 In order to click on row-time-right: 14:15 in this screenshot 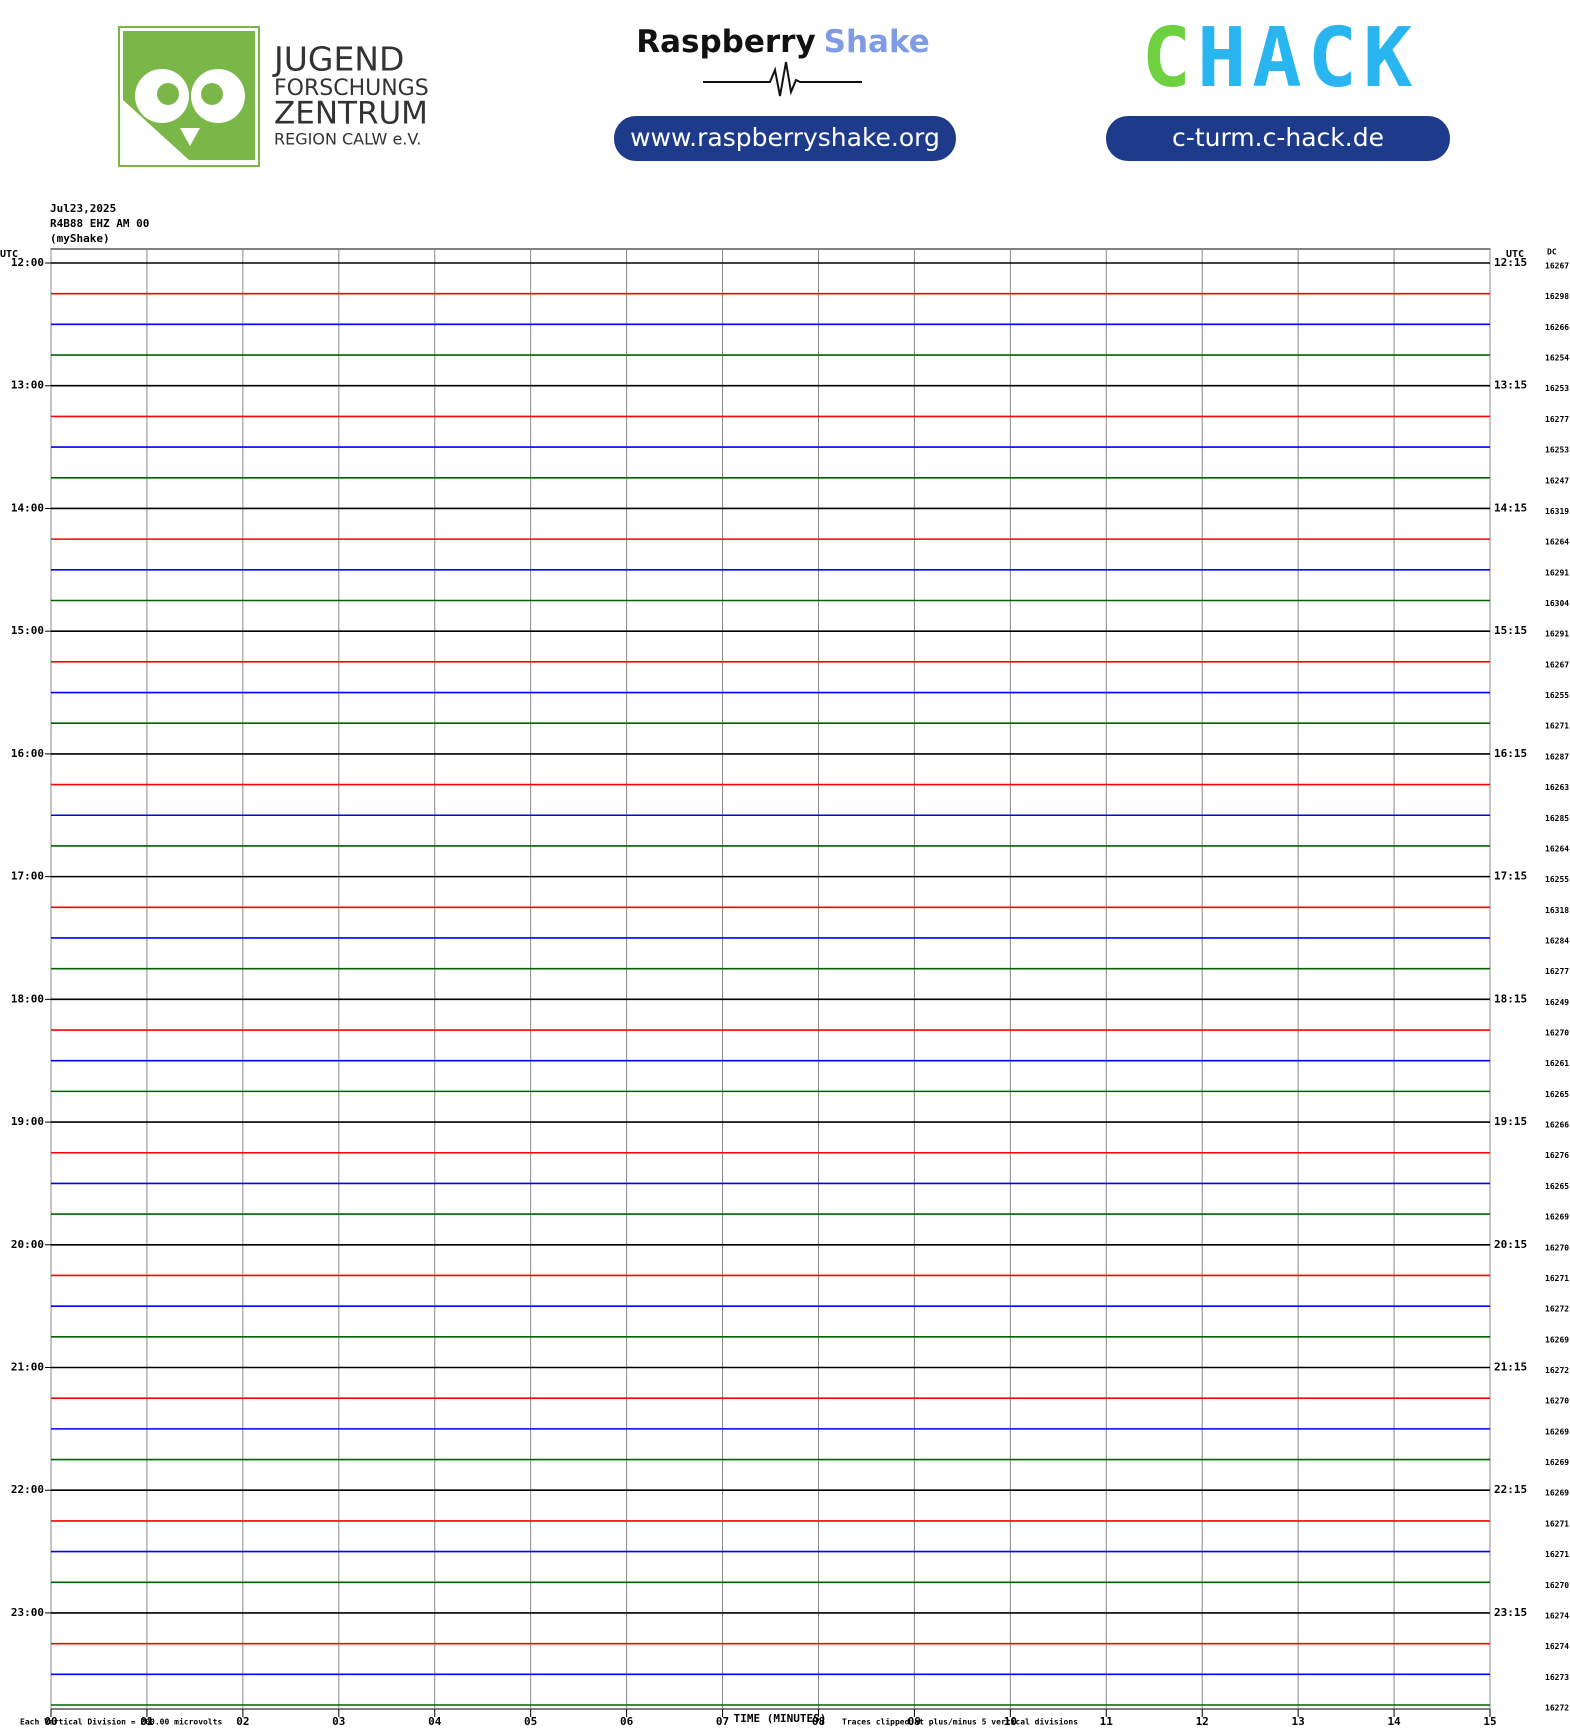, I will do `click(1510, 507)`.